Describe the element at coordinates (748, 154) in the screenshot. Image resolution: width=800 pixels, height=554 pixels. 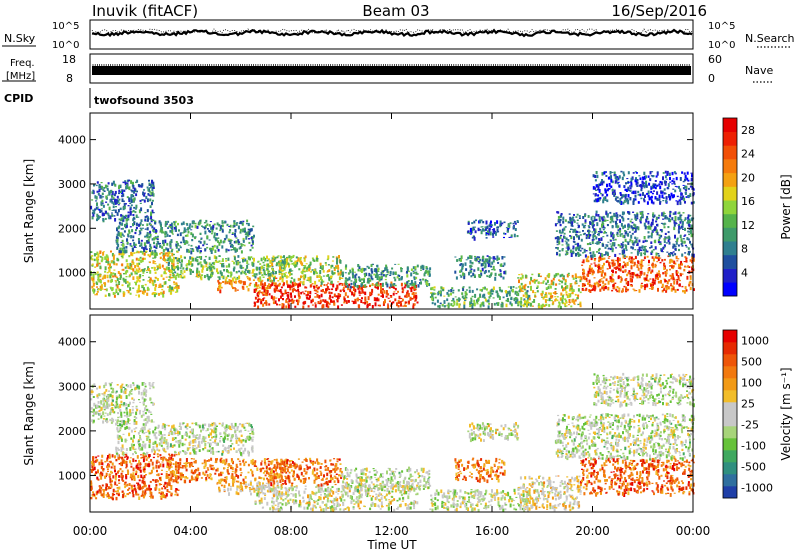
I see `power-colorbar-tick: 24` at that location.